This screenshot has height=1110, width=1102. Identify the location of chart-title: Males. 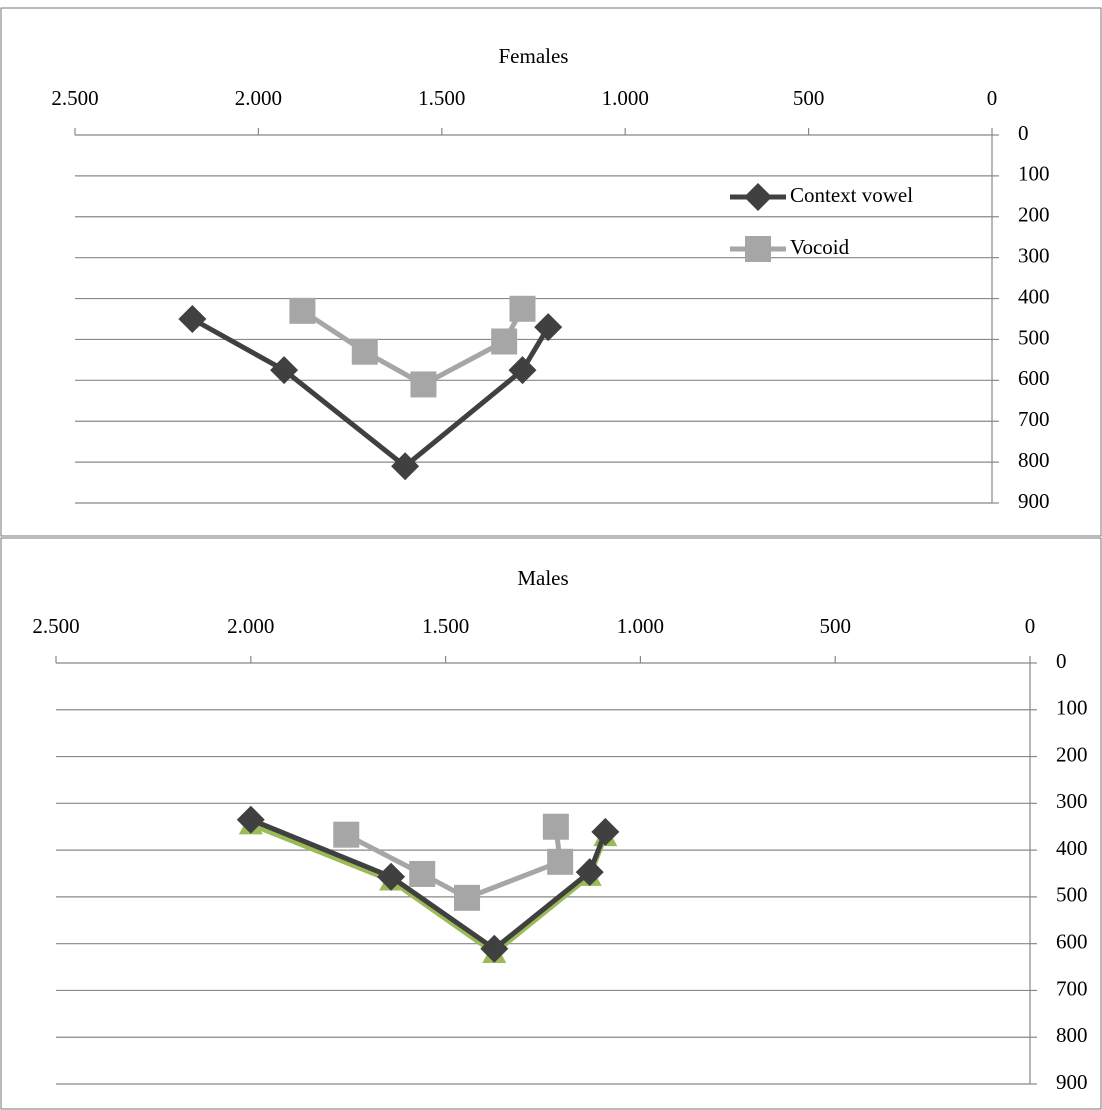
(542, 578).